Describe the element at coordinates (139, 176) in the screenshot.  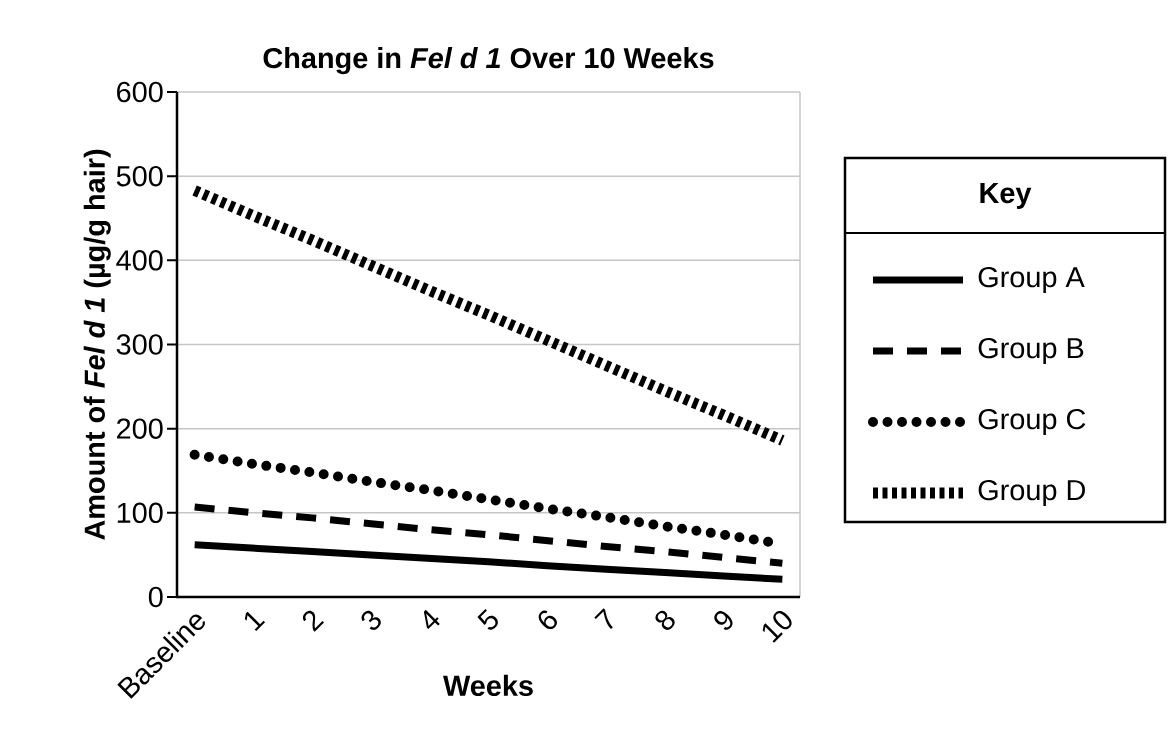
I see `y-tick-label: 500` at that location.